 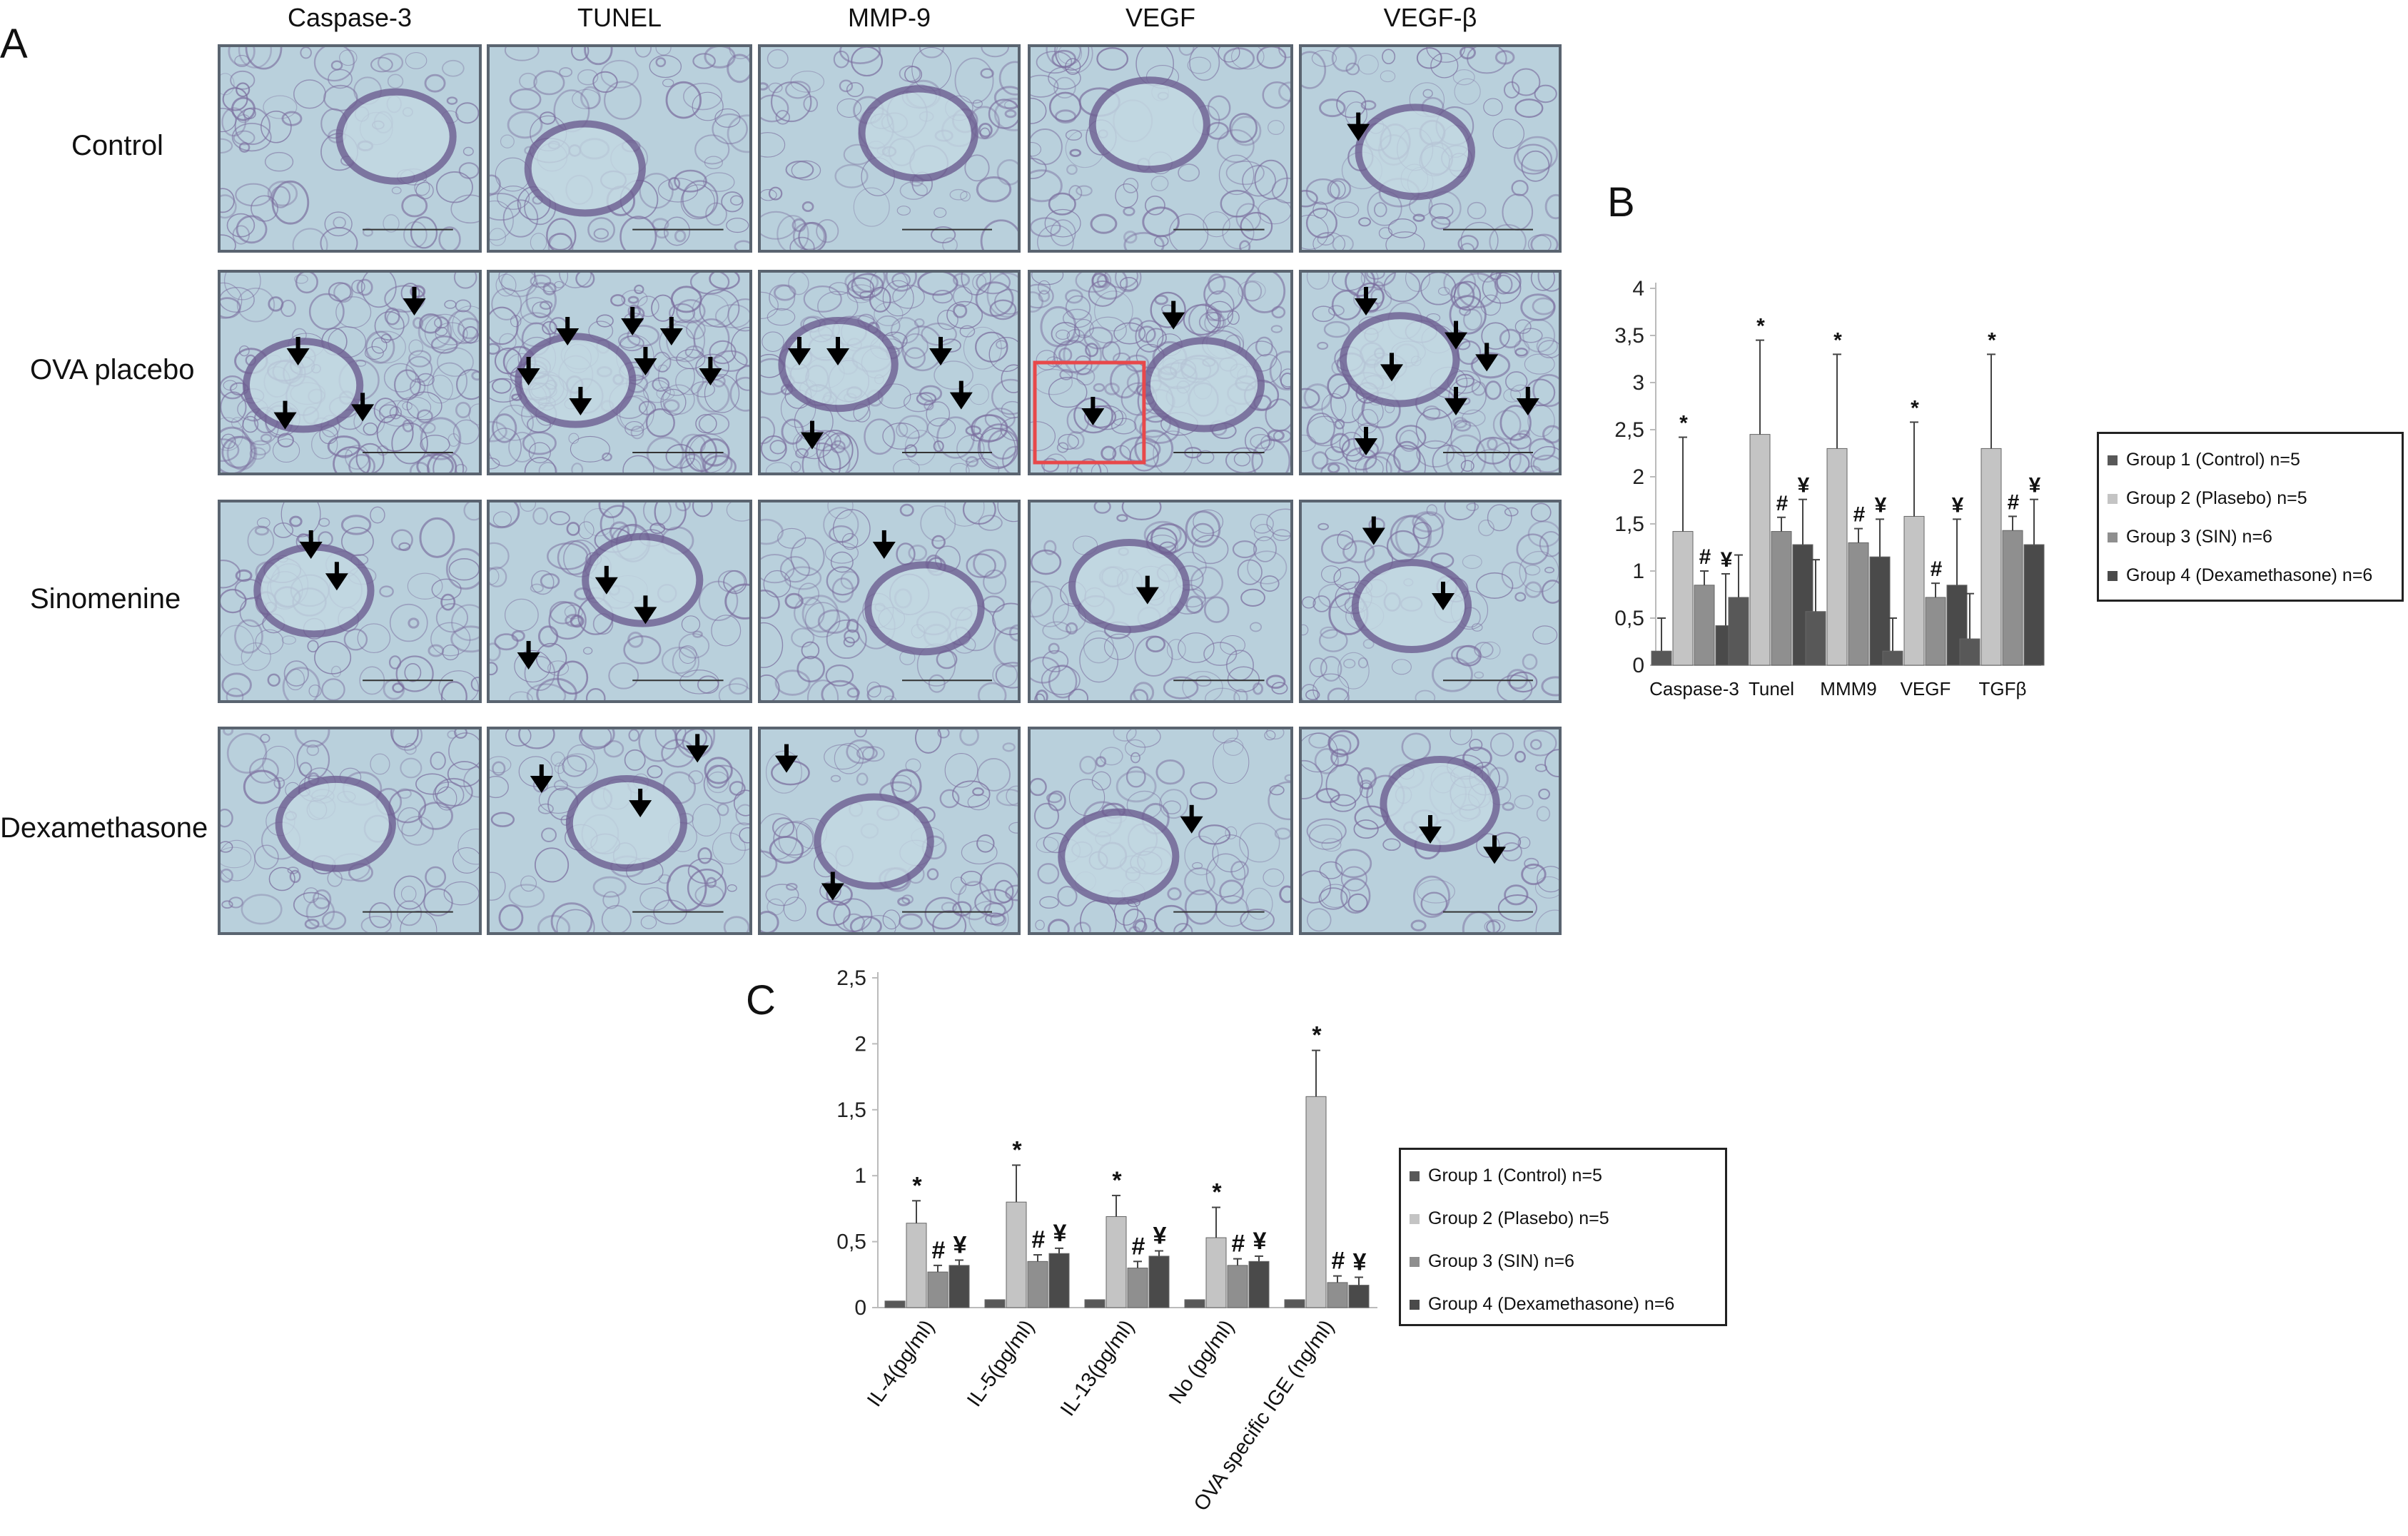 I want to click on x-category-label: IL-13(pg/ml), so click(x=1097, y=1368).